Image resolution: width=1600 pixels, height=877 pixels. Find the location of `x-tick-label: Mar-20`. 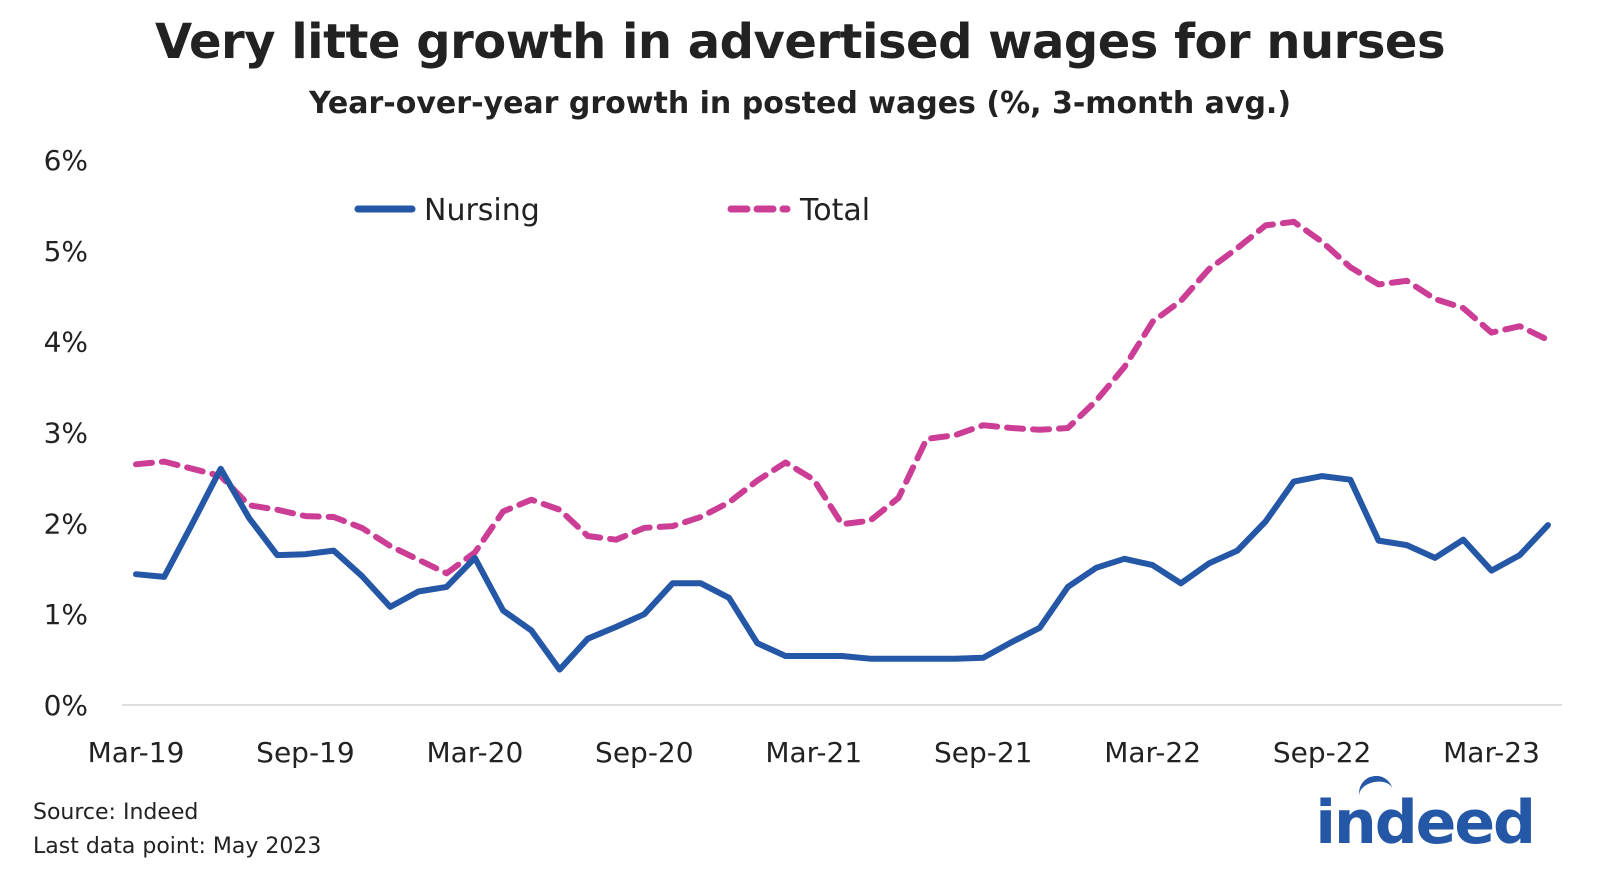

x-tick-label: Mar-20 is located at coordinates (474, 752).